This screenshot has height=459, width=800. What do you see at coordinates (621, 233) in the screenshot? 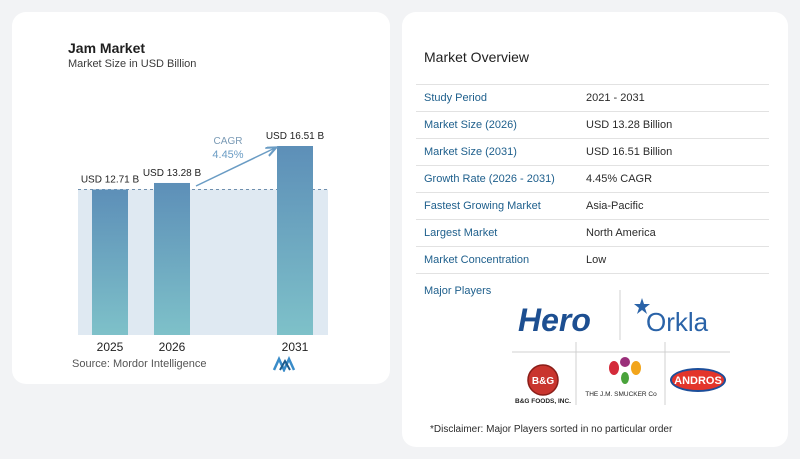
I see `row-value: North America` at bounding box center [621, 233].